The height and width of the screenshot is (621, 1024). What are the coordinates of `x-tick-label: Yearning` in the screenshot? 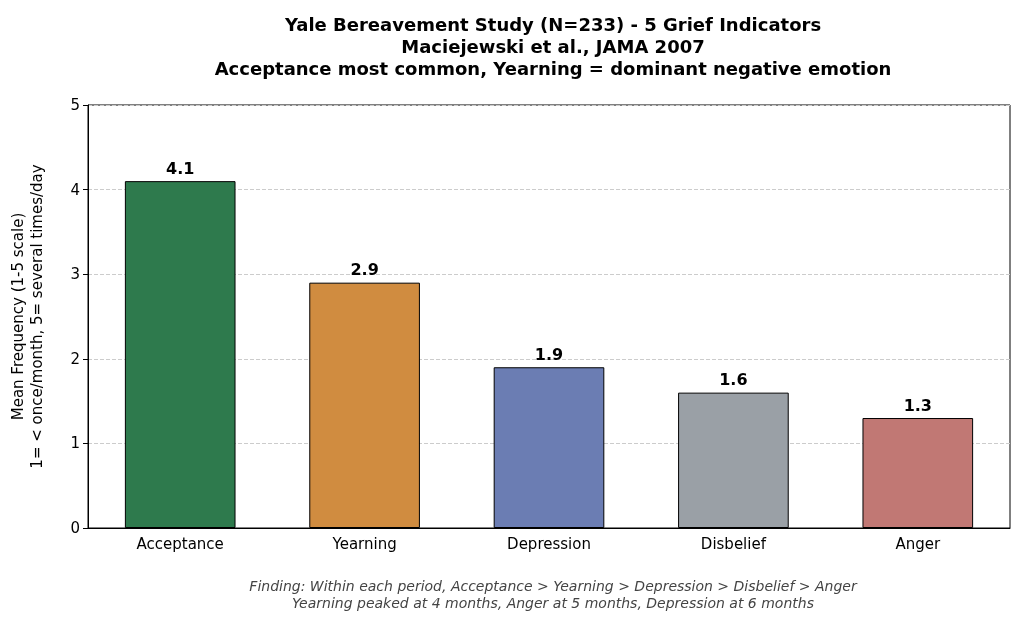 It's located at (364, 543).